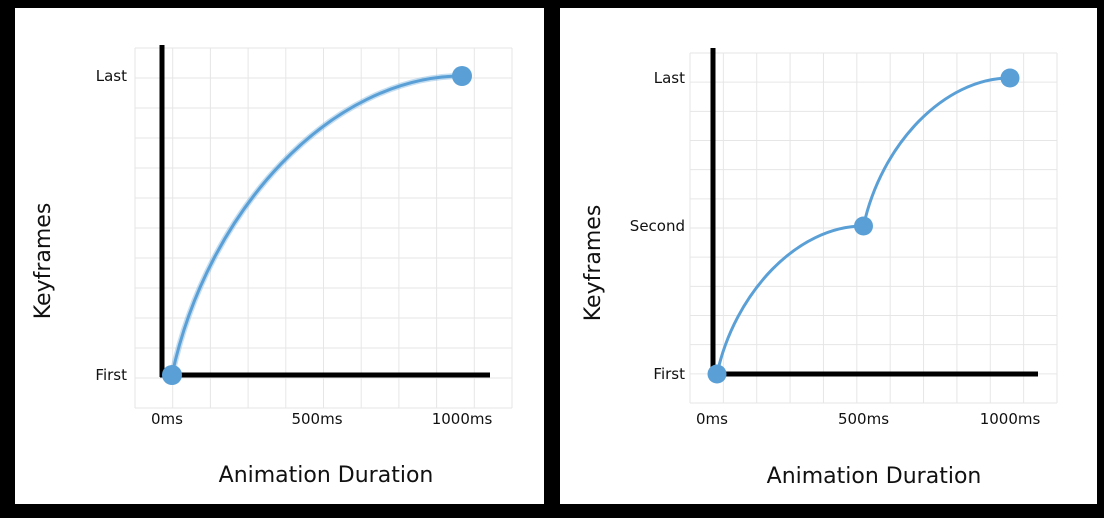 The height and width of the screenshot is (518, 1104). Describe the element at coordinates (657, 226) in the screenshot. I see `y-tick-label: Second` at that location.